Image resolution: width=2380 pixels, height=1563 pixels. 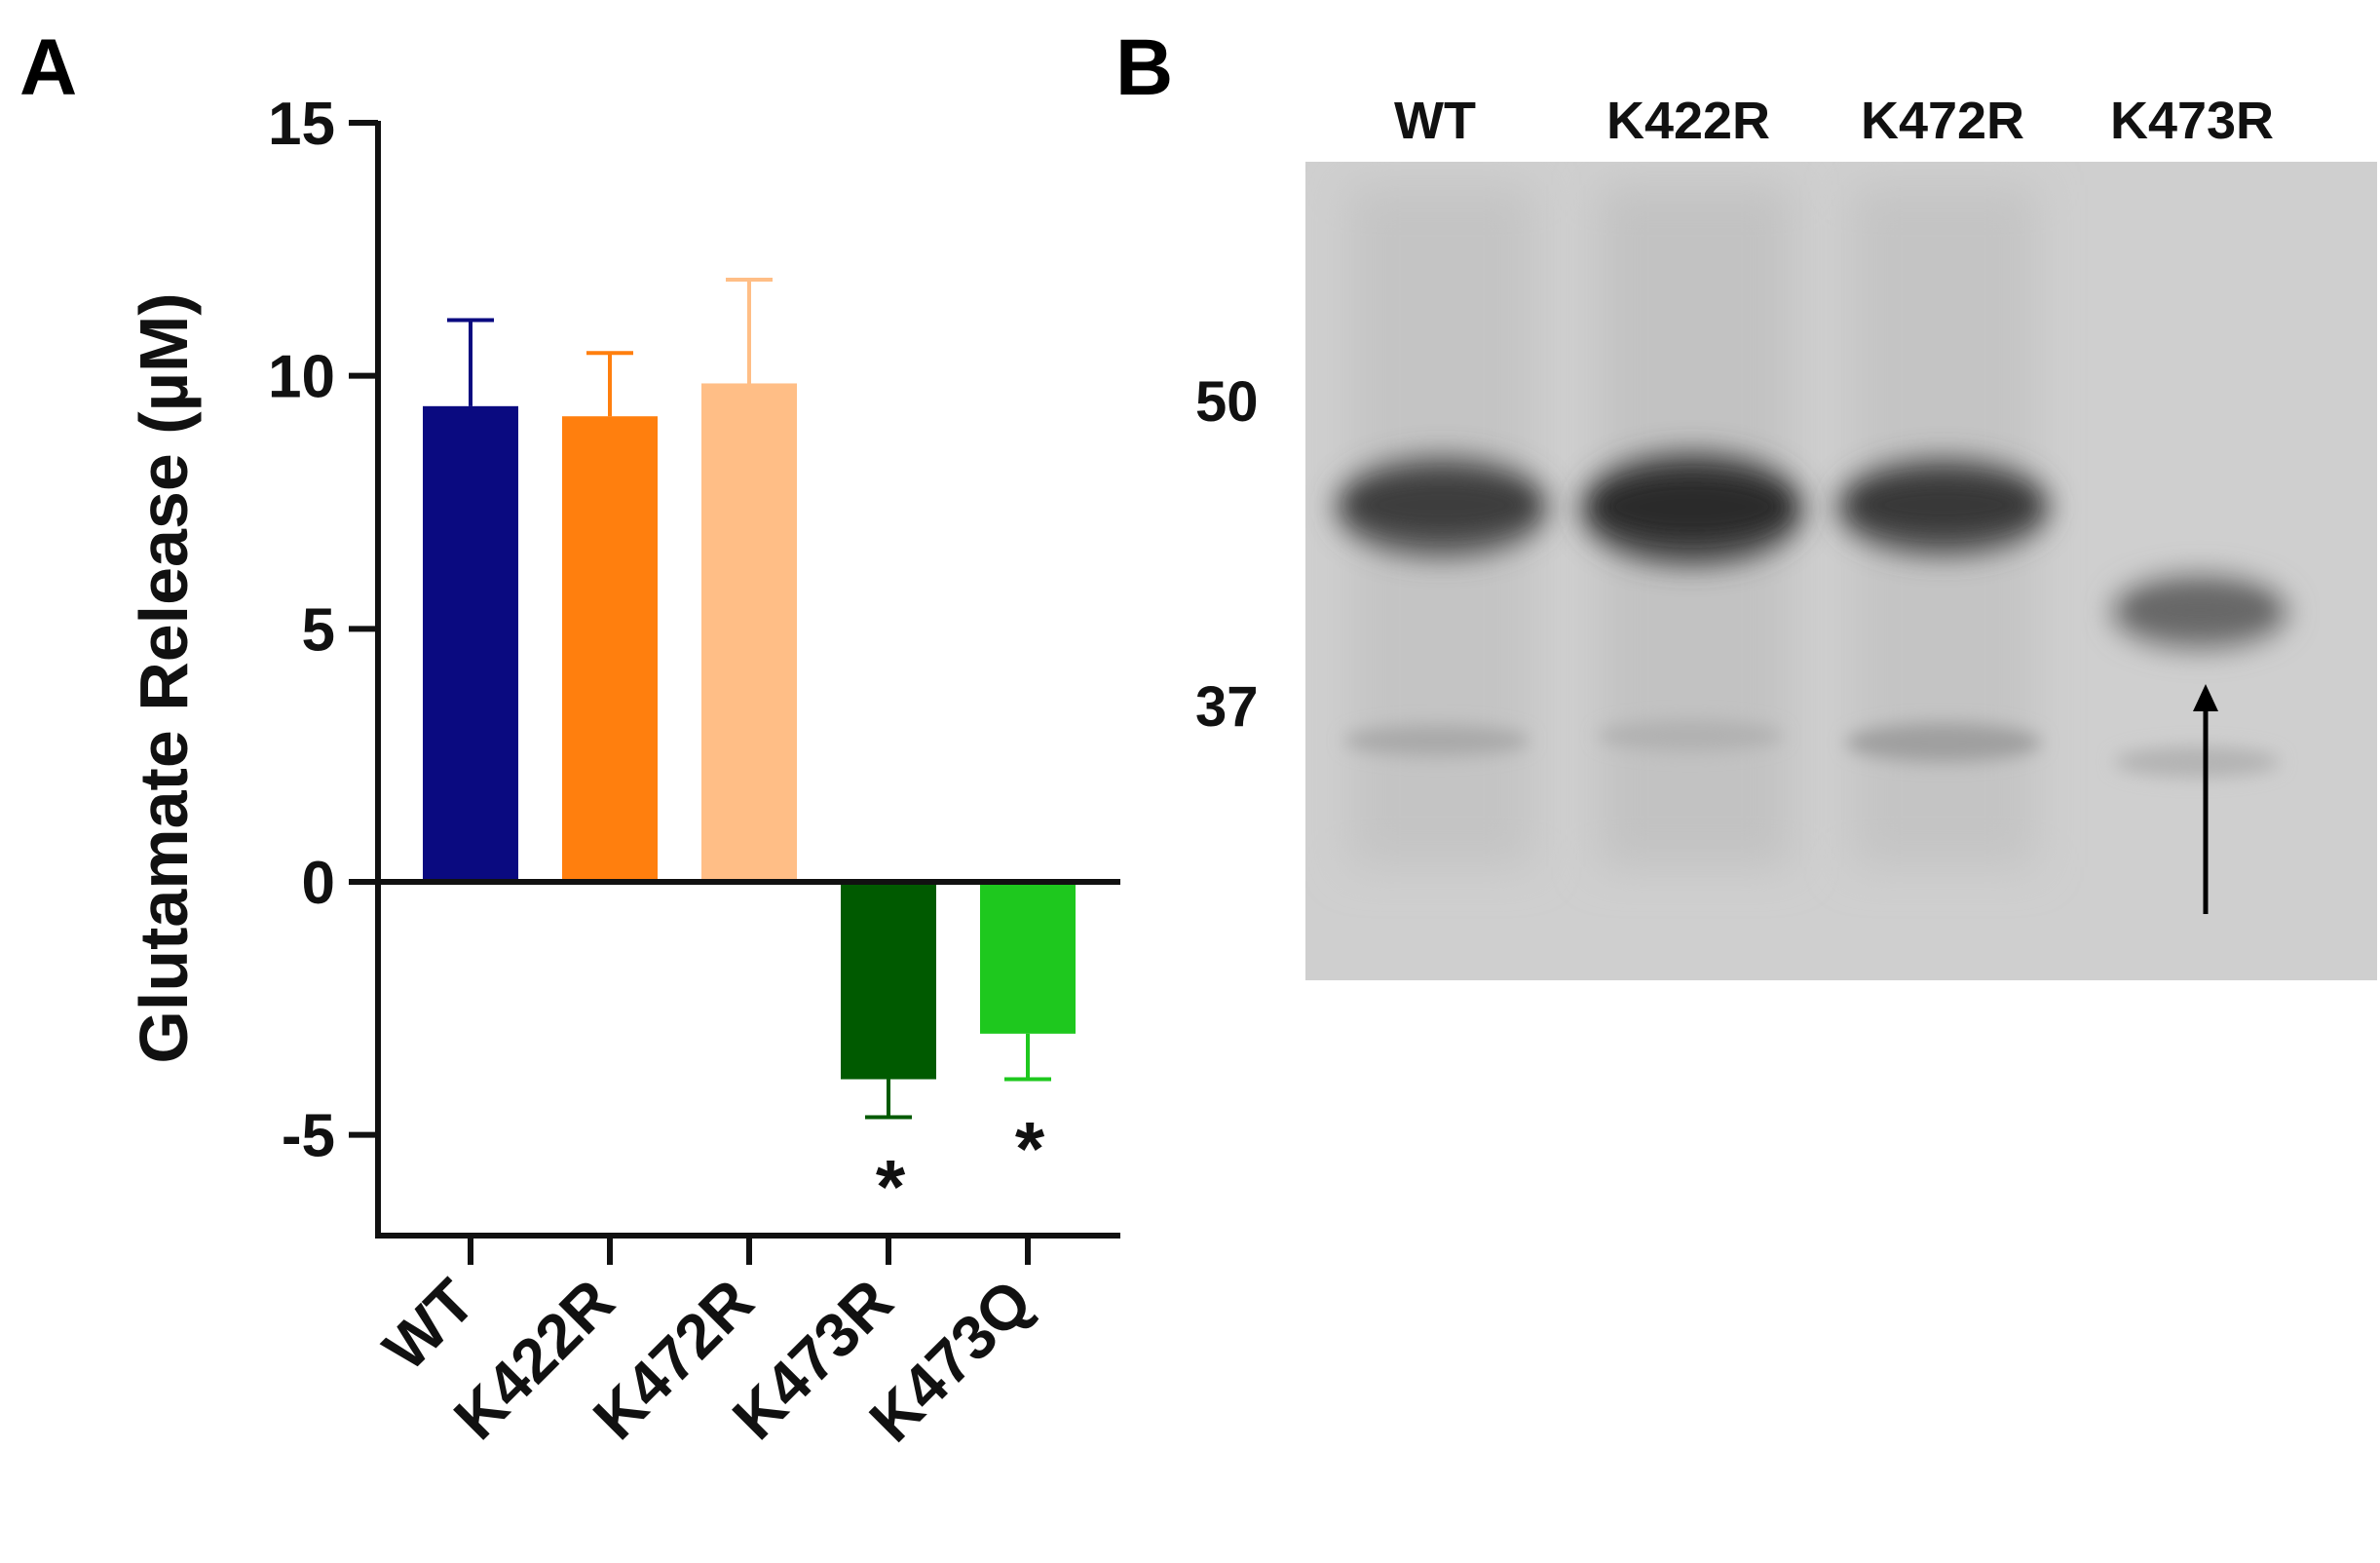 I want to click on x-tick-label: WT, so click(x=429, y=1325).